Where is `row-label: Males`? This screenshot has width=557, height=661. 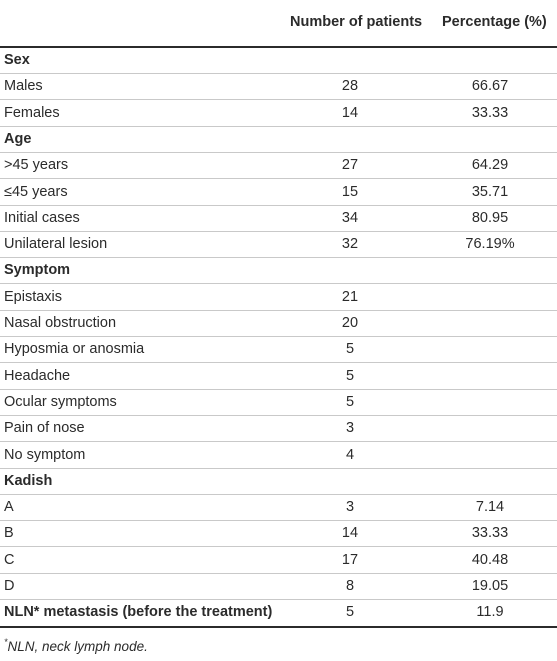
row-label: Males is located at coordinates (23, 86).